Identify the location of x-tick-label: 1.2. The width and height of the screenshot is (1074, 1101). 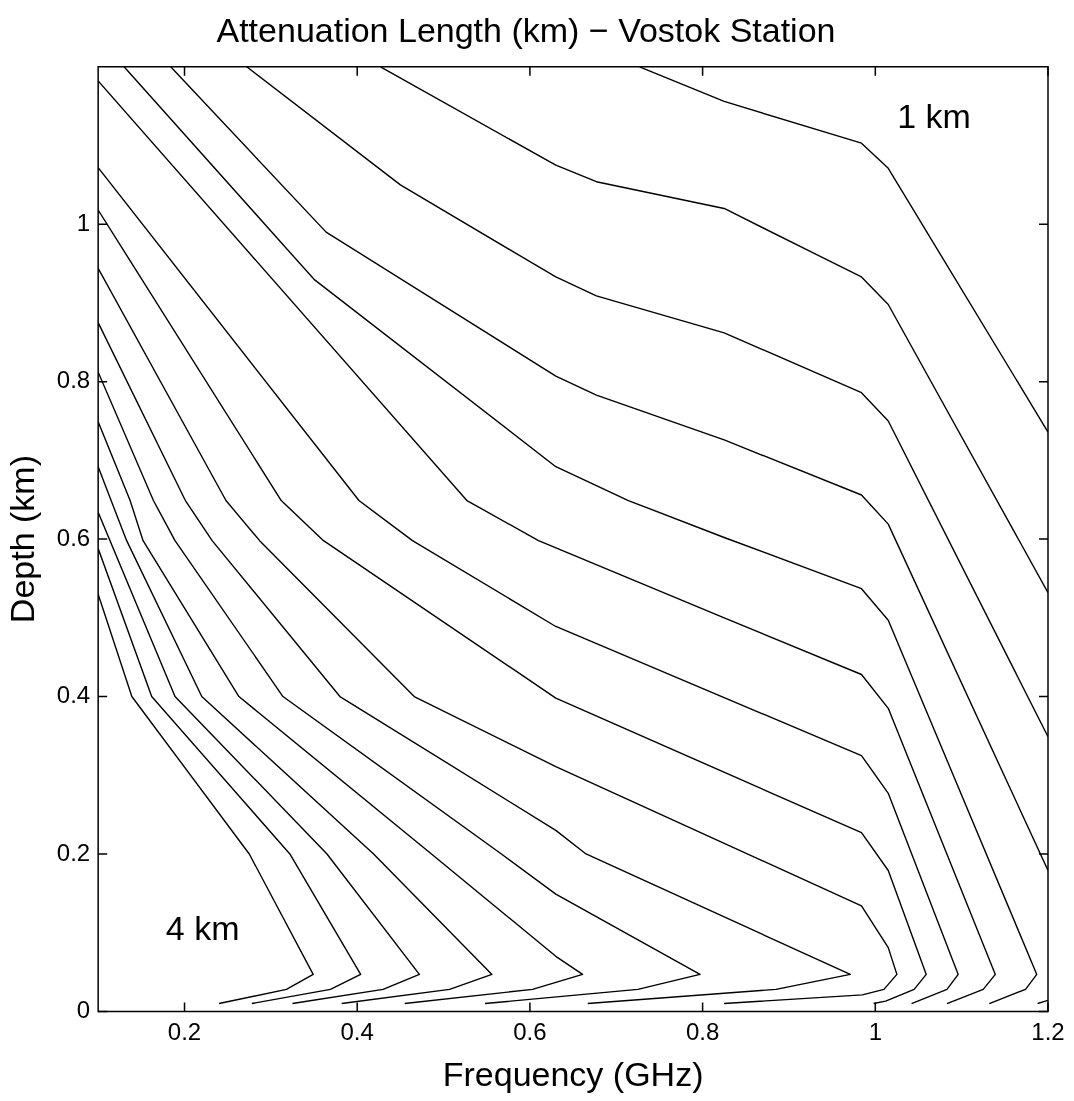
(1048, 1032).